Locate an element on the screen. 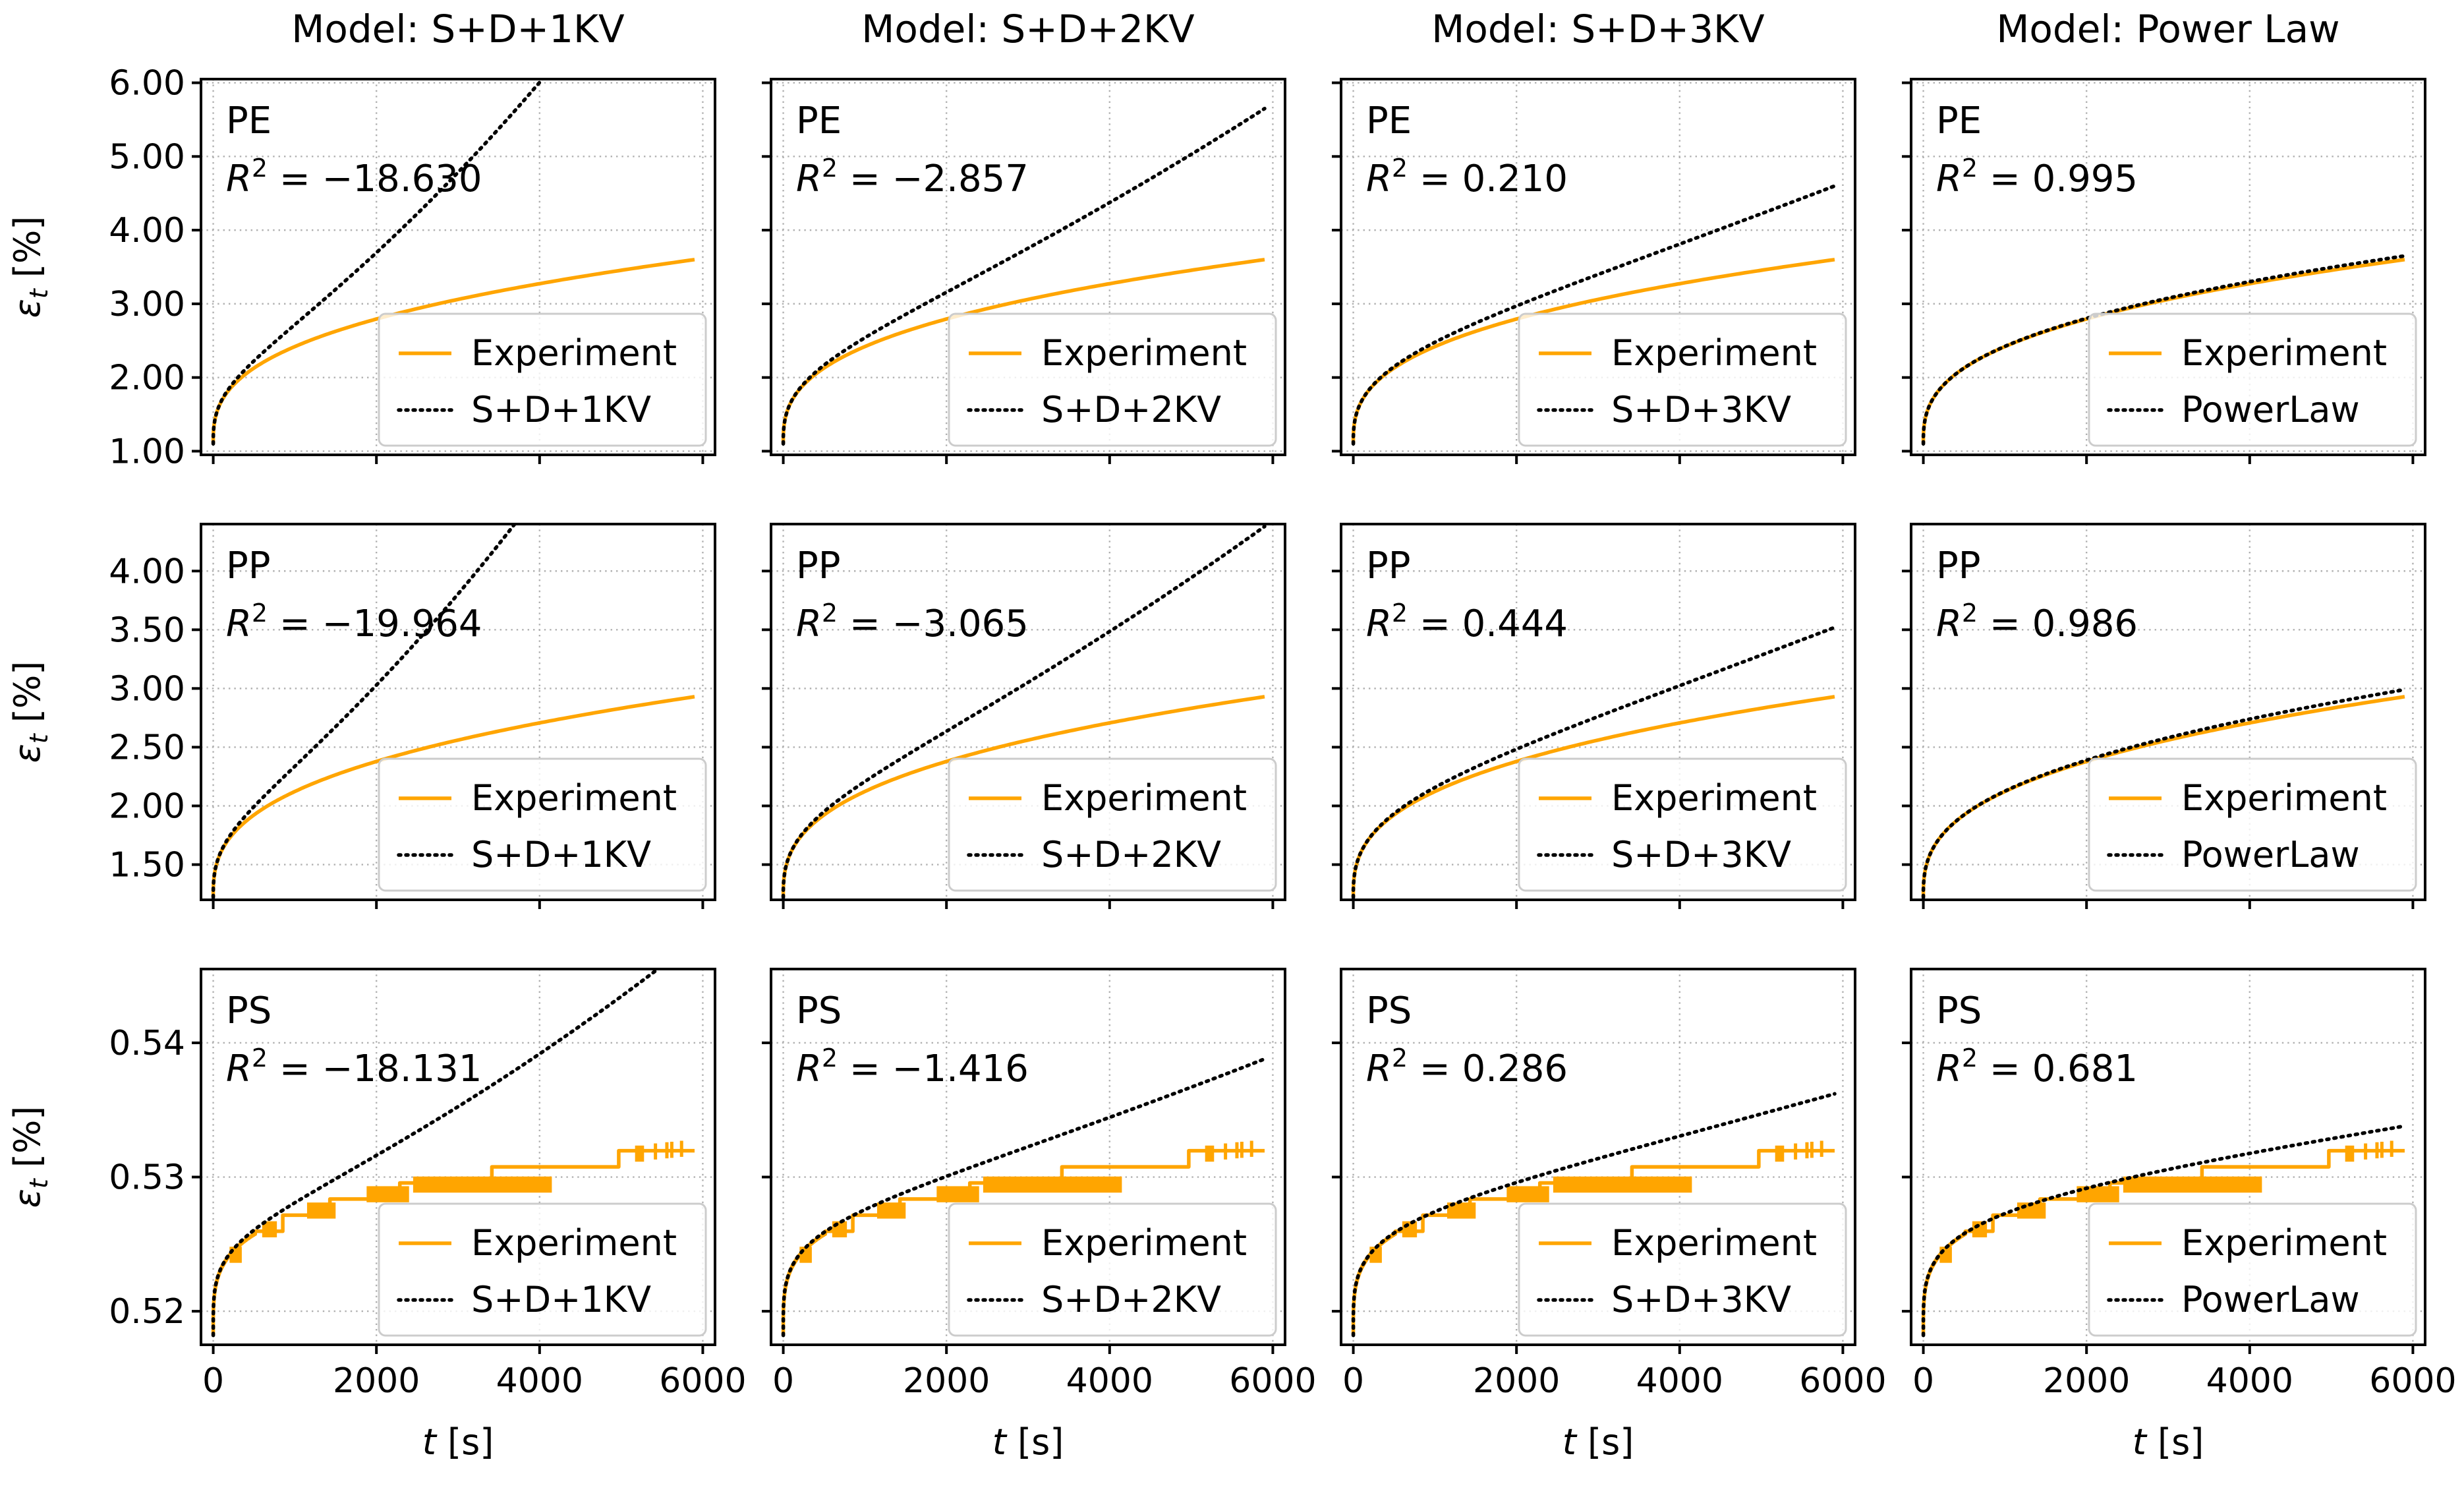  y-tick-label: 3.50 is located at coordinates (147, 630).